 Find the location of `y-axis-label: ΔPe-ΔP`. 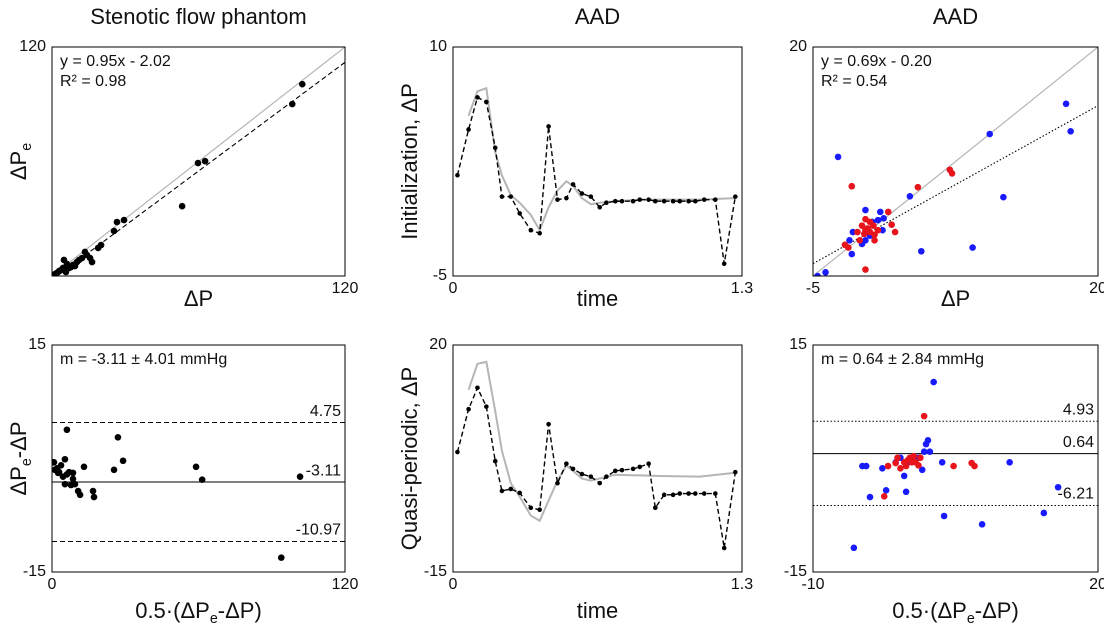

y-axis-label: ΔPe-ΔP is located at coordinates (20, 458).